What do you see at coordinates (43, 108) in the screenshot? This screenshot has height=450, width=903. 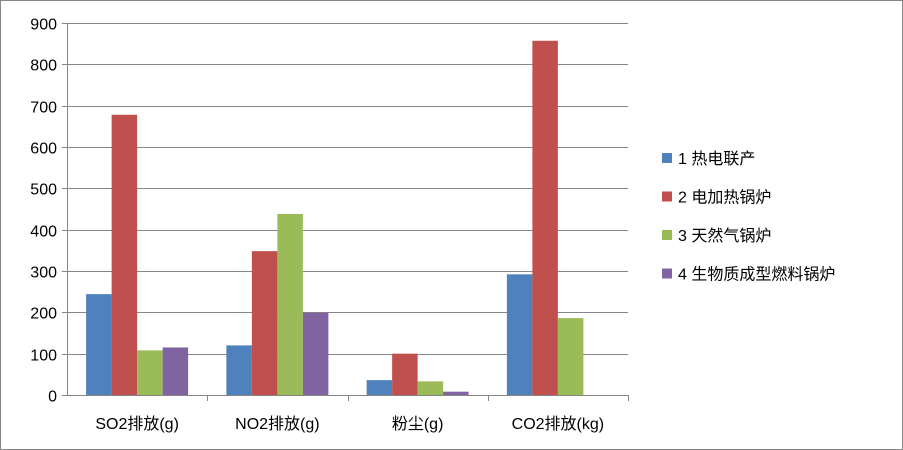 I see `y-tick-label: 700` at bounding box center [43, 108].